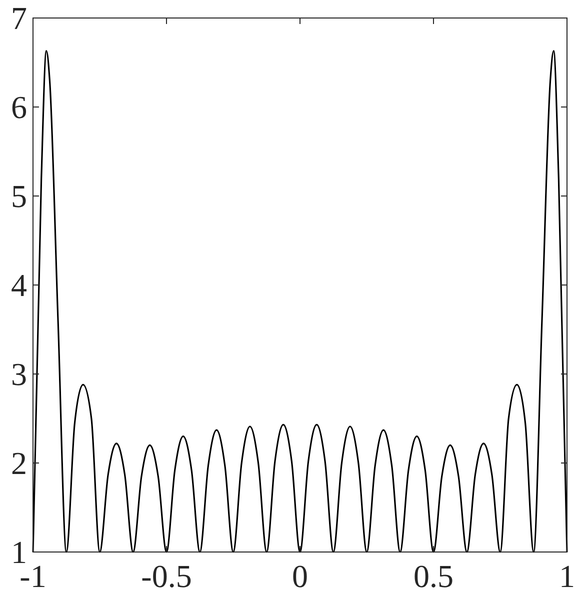 Image resolution: width=576 pixels, height=599 pixels. What do you see at coordinates (19, 374) in the screenshot?
I see `y-tick-label: 3` at bounding box center [19, 374].